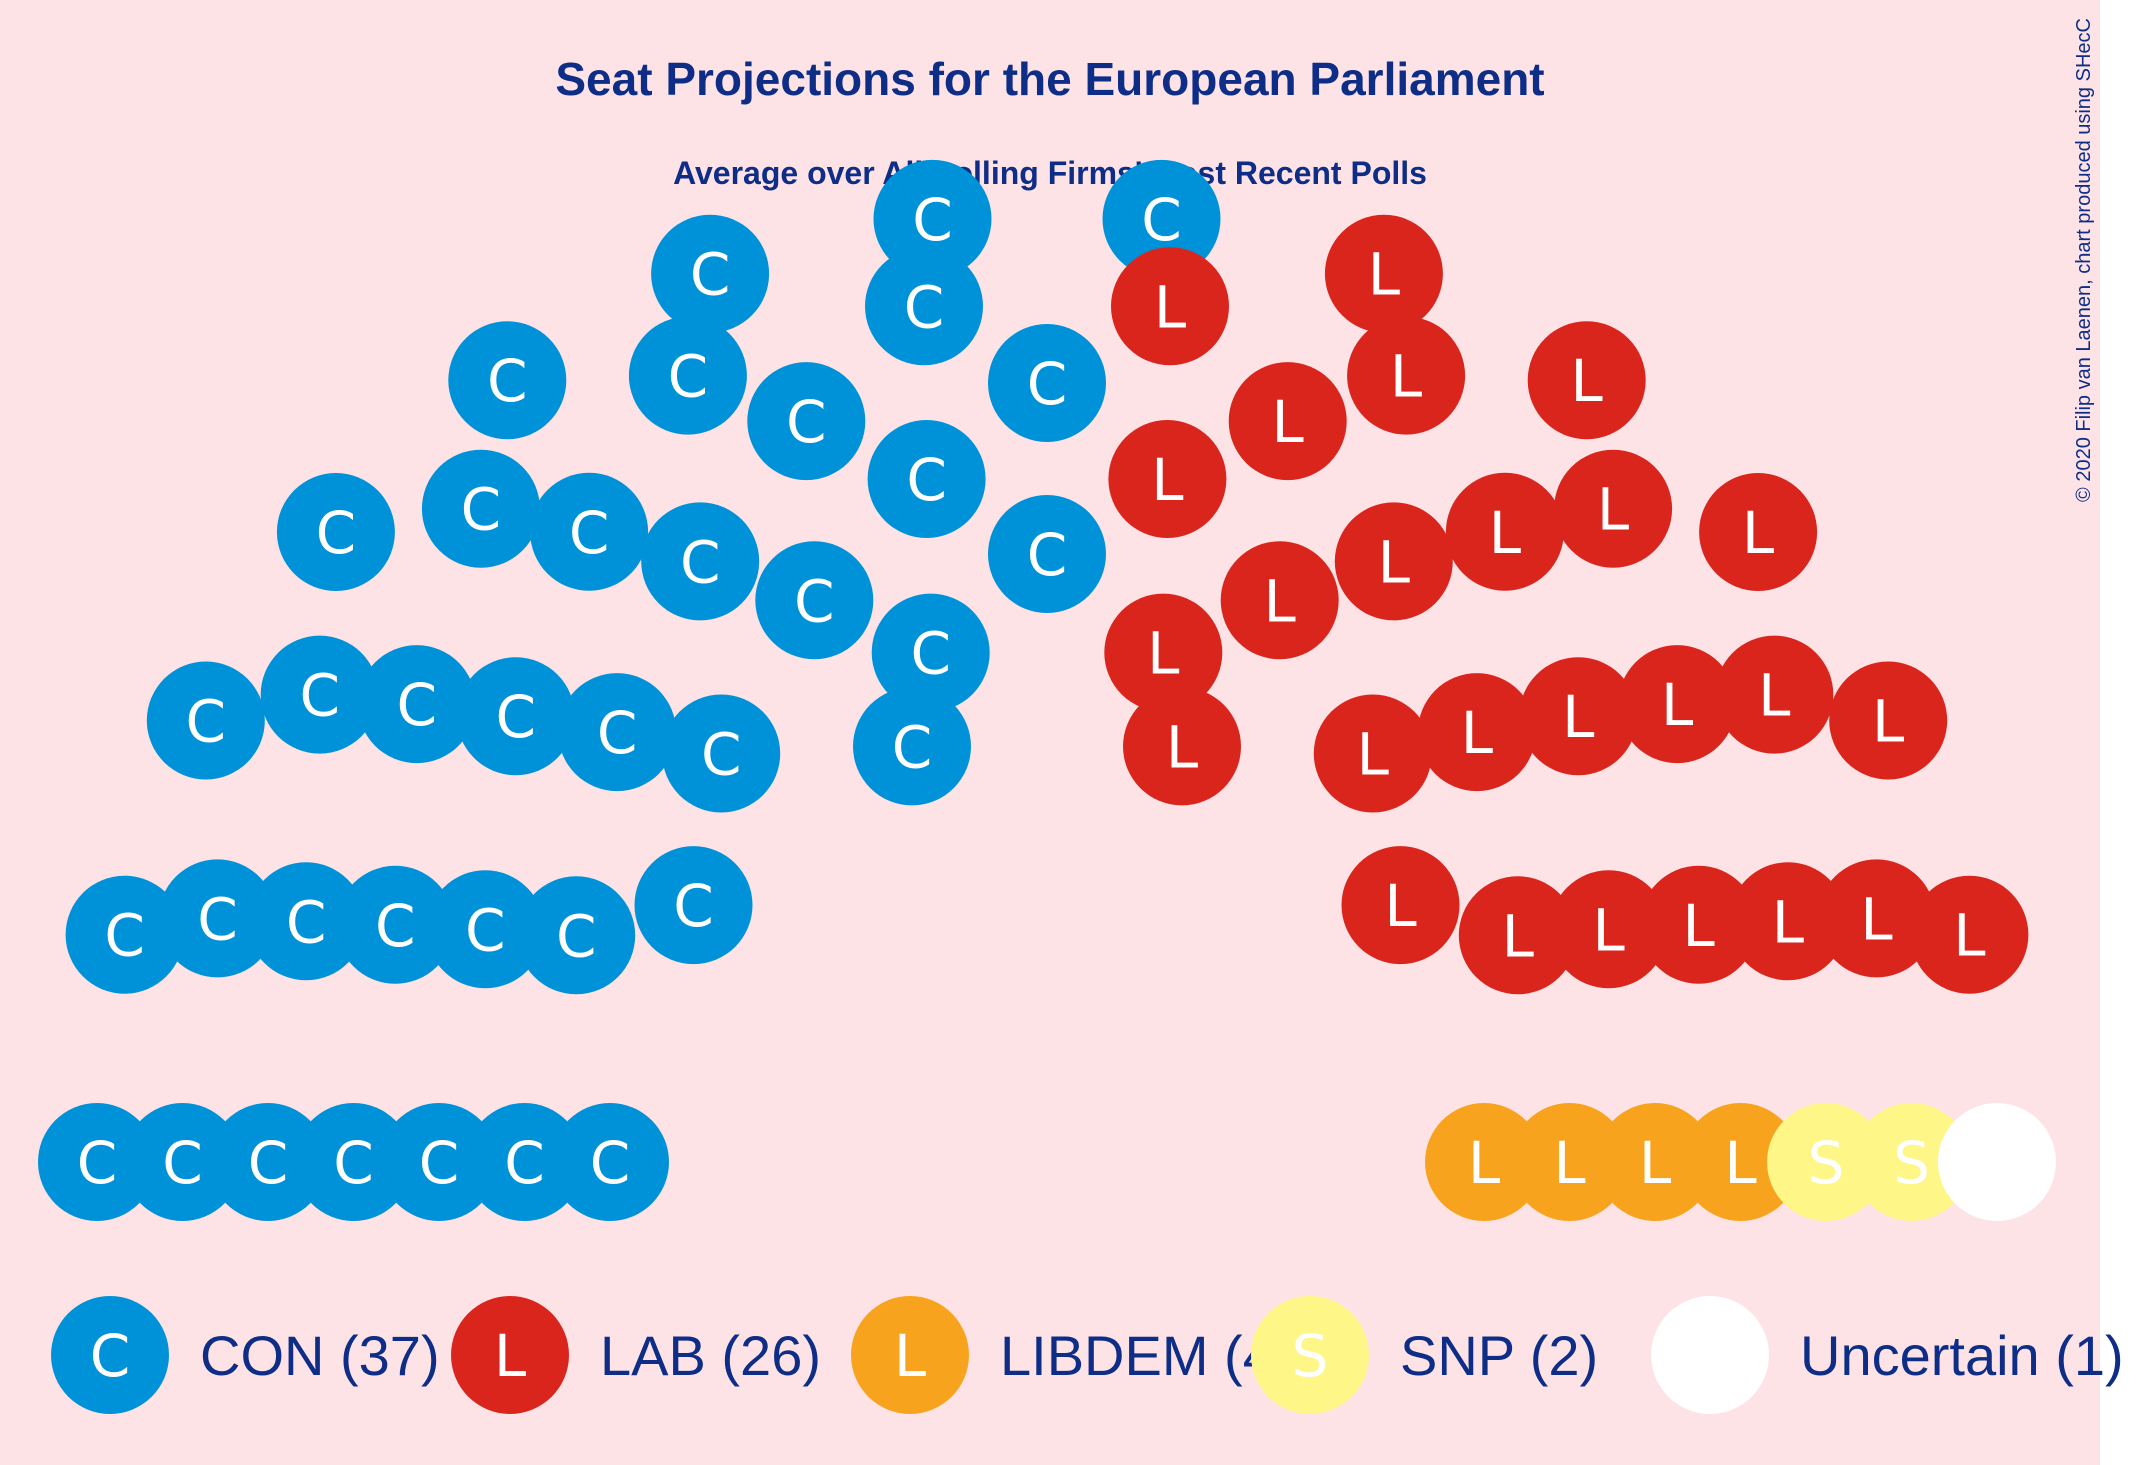  What do you see at coordinates (320, 1355) in the screenshot?
I see `legend-label: CON (37)` at bounding box center [320, 1355].